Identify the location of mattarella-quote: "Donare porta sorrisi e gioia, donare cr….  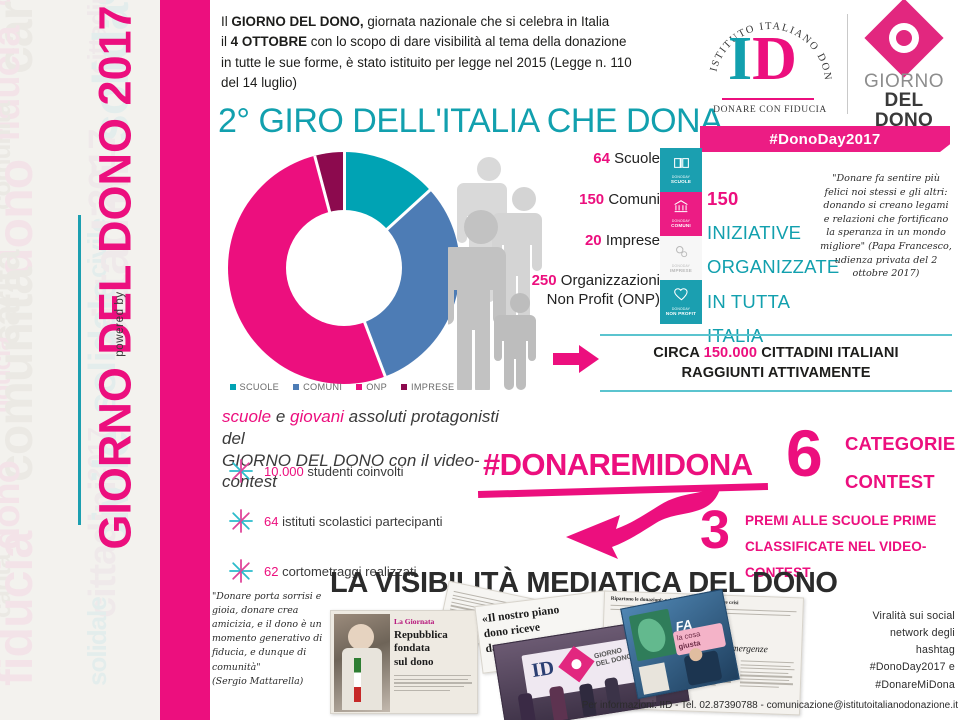
(272, 639).